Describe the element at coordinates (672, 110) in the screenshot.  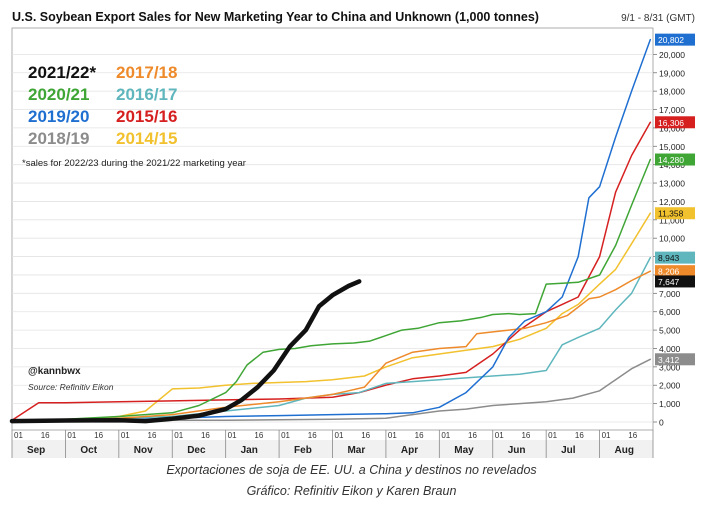
I see `y-tick-label: 17,000` at that location.